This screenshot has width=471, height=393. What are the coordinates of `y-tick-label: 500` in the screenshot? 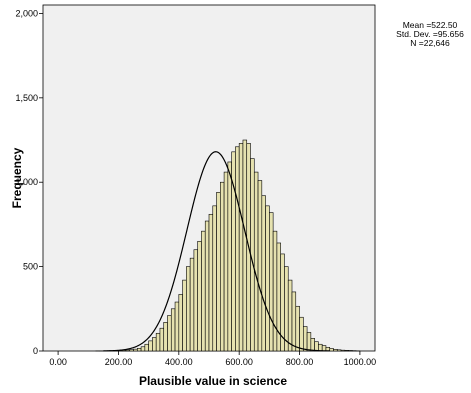 It's located at (30, 267).